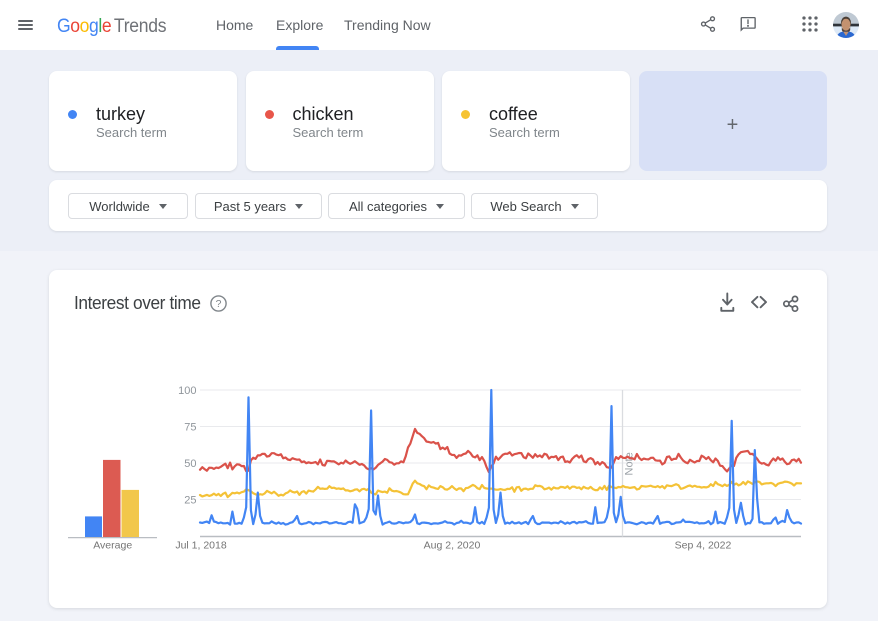 The image size is (878, 621). I want to click on svg-text: 25, so click(190, 501).